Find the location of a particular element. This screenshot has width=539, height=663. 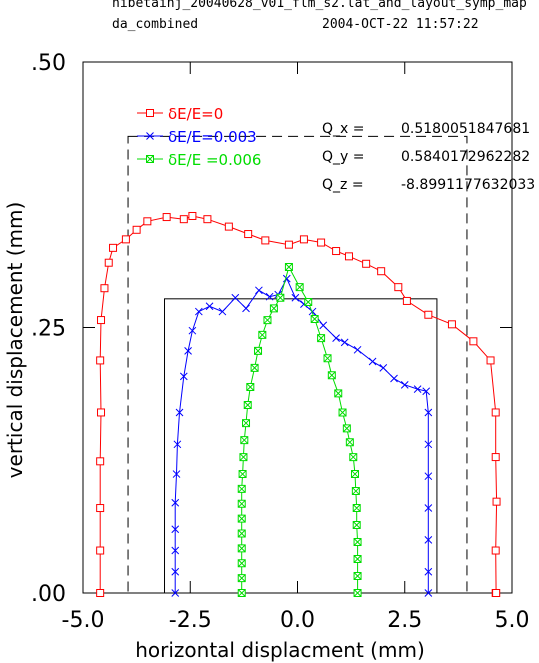

legend: δE/E=0 δE/E=0.003 δE/E =0.006 is located at coordinates (199, 137).